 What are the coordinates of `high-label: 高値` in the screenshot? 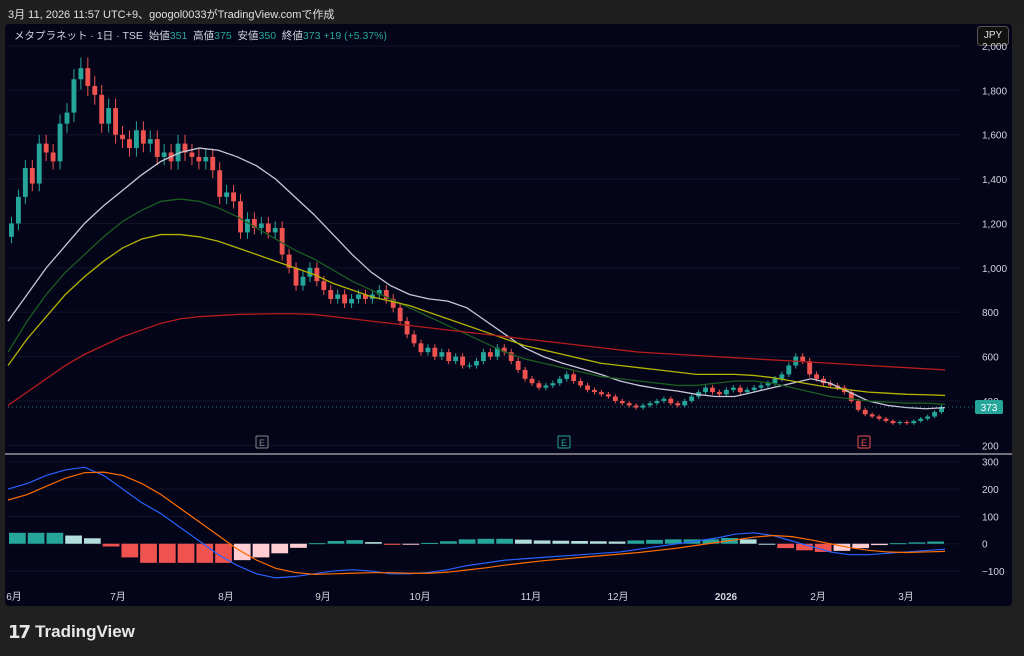 It's located at (204, 36).